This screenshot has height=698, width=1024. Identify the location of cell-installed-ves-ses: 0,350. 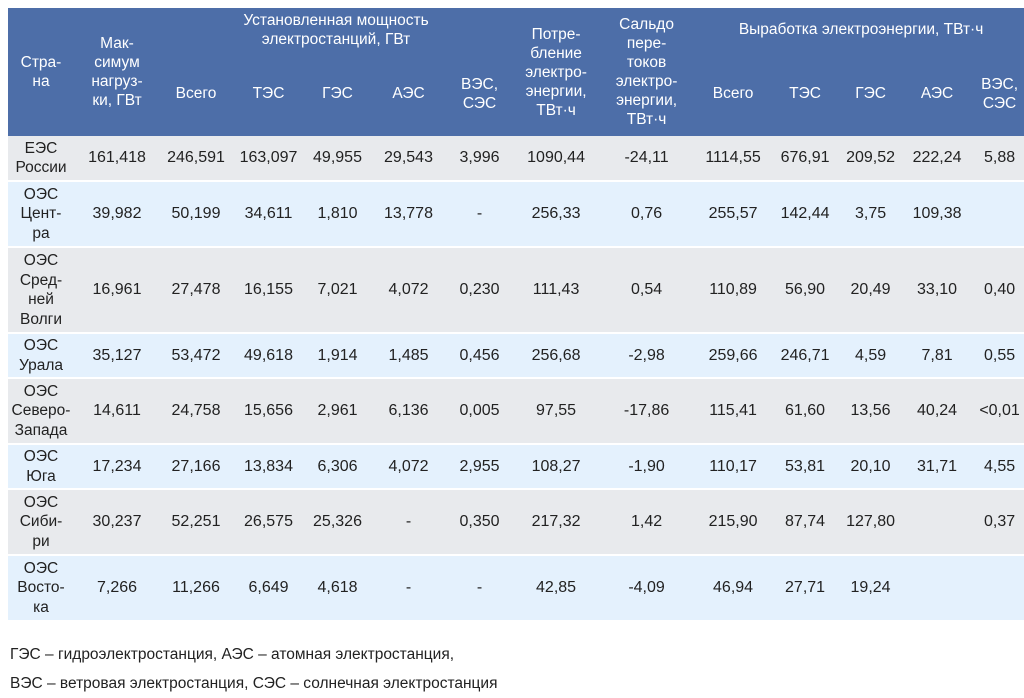
(480, 522).